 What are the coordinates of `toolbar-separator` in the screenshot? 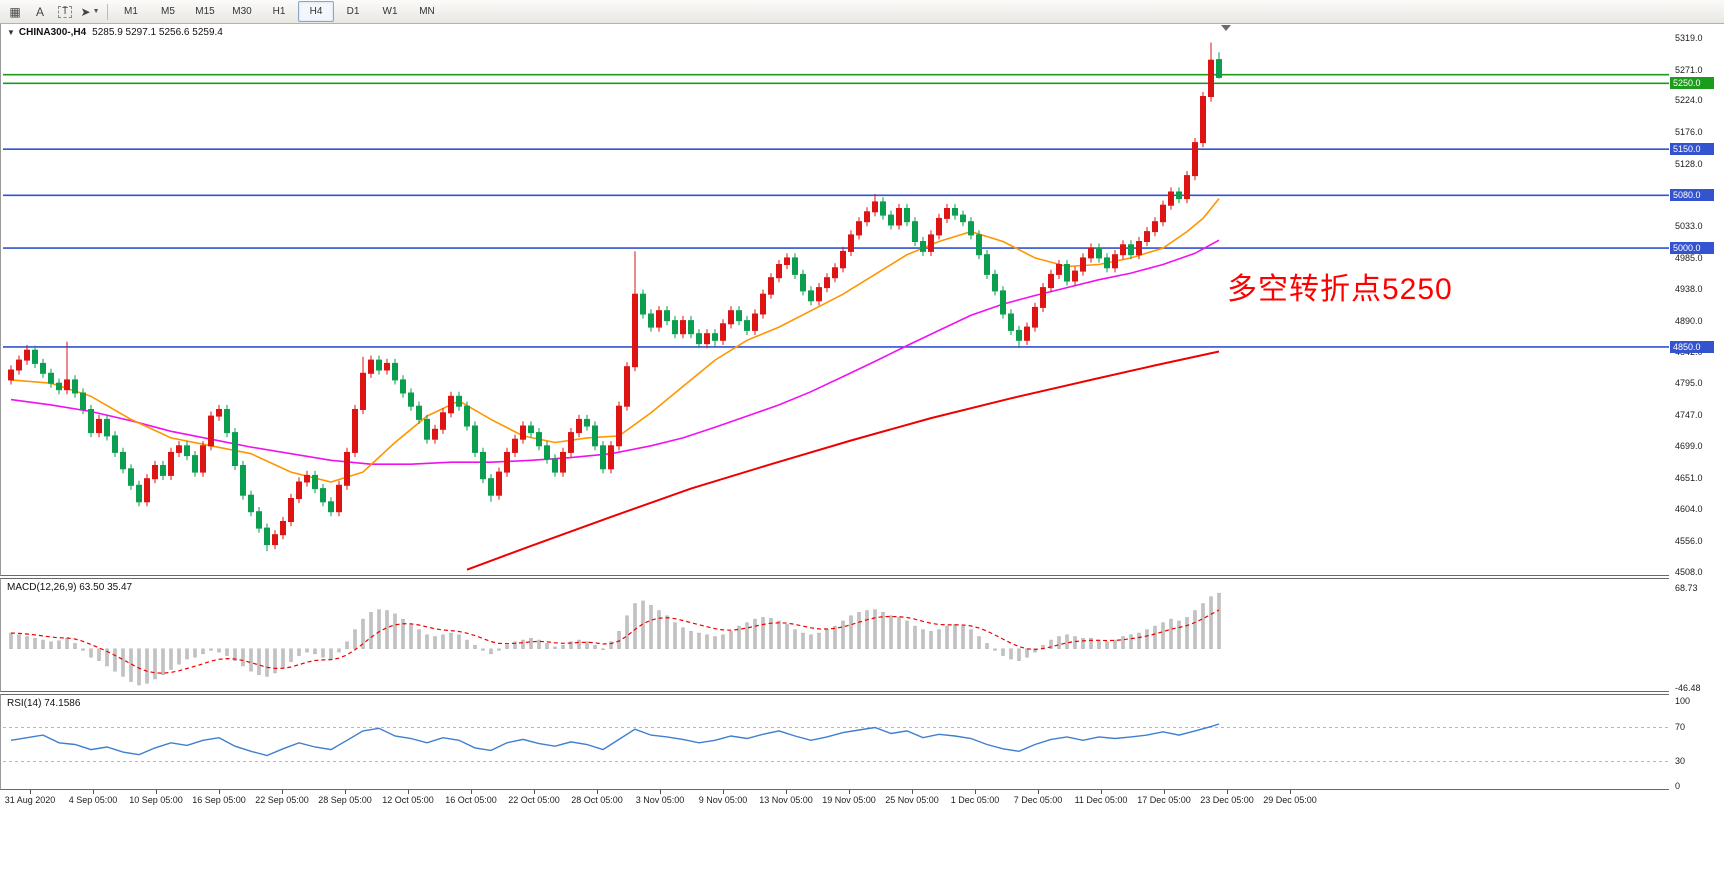 It's located at (107, 11).